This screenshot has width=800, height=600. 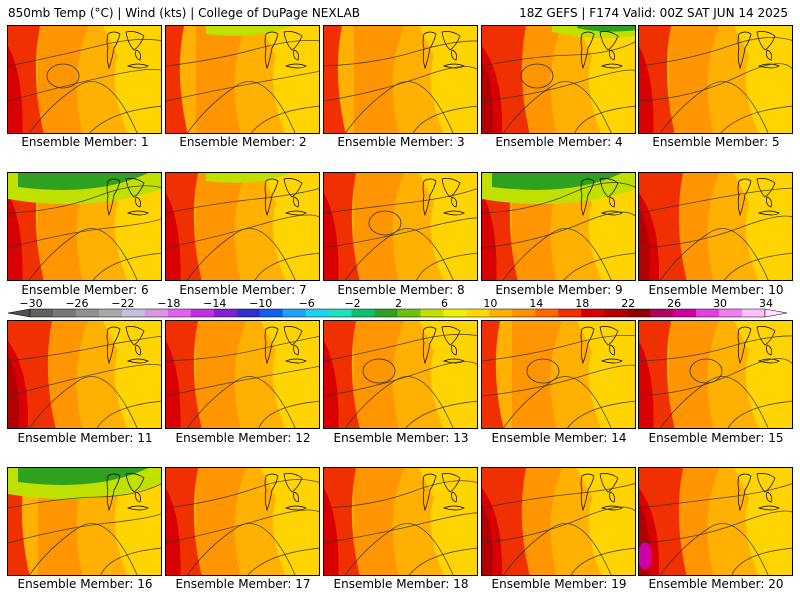 What do you see at coordinates (401, 438) in the screenshot?
I see `ensemble-member-label: Ensemble Member: 13` at bounding box center [401, 438].